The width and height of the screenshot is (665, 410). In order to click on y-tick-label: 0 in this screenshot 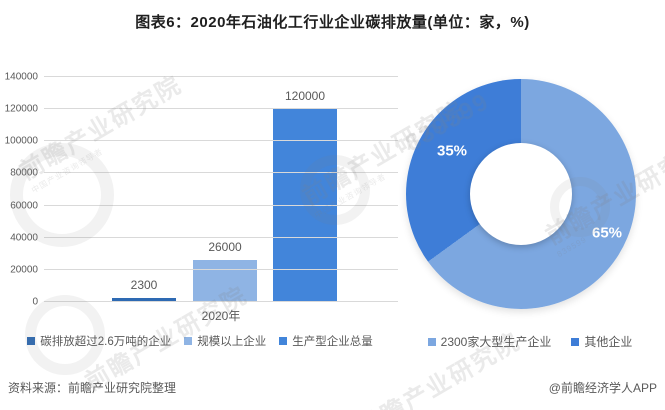, I will do `click(35, 302)`.